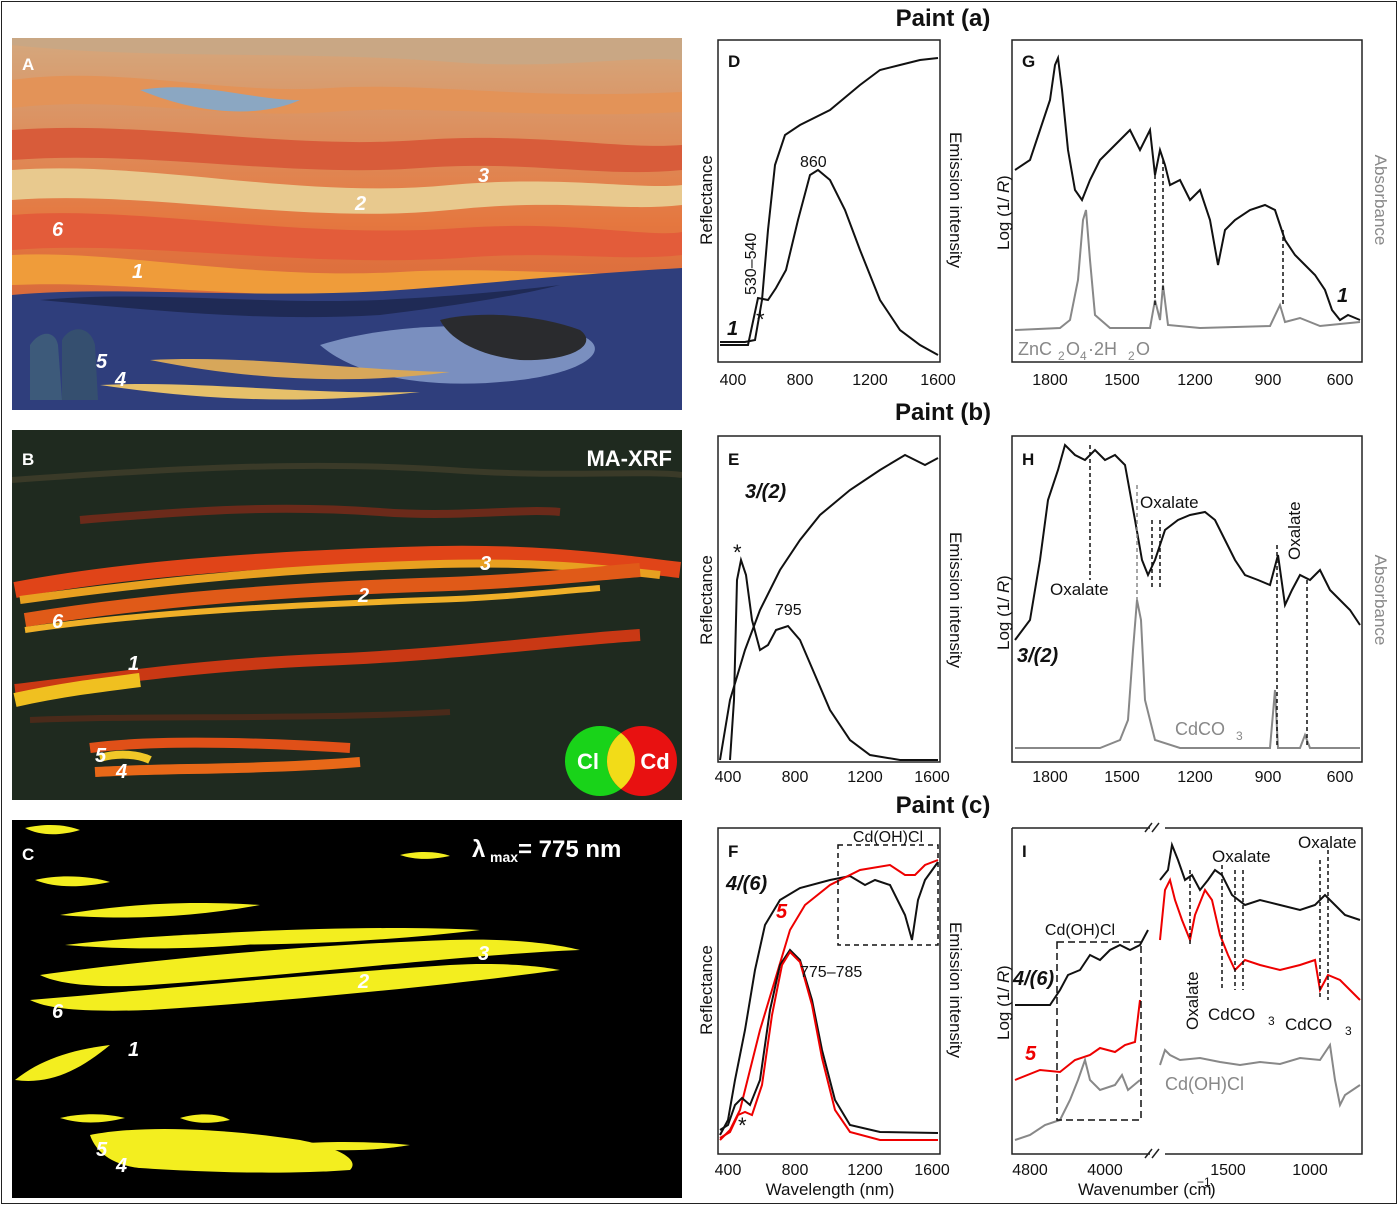  Describe the element at coordinates (1122, 380) in the screenshot. I see `svg-text: 1500` at that location.